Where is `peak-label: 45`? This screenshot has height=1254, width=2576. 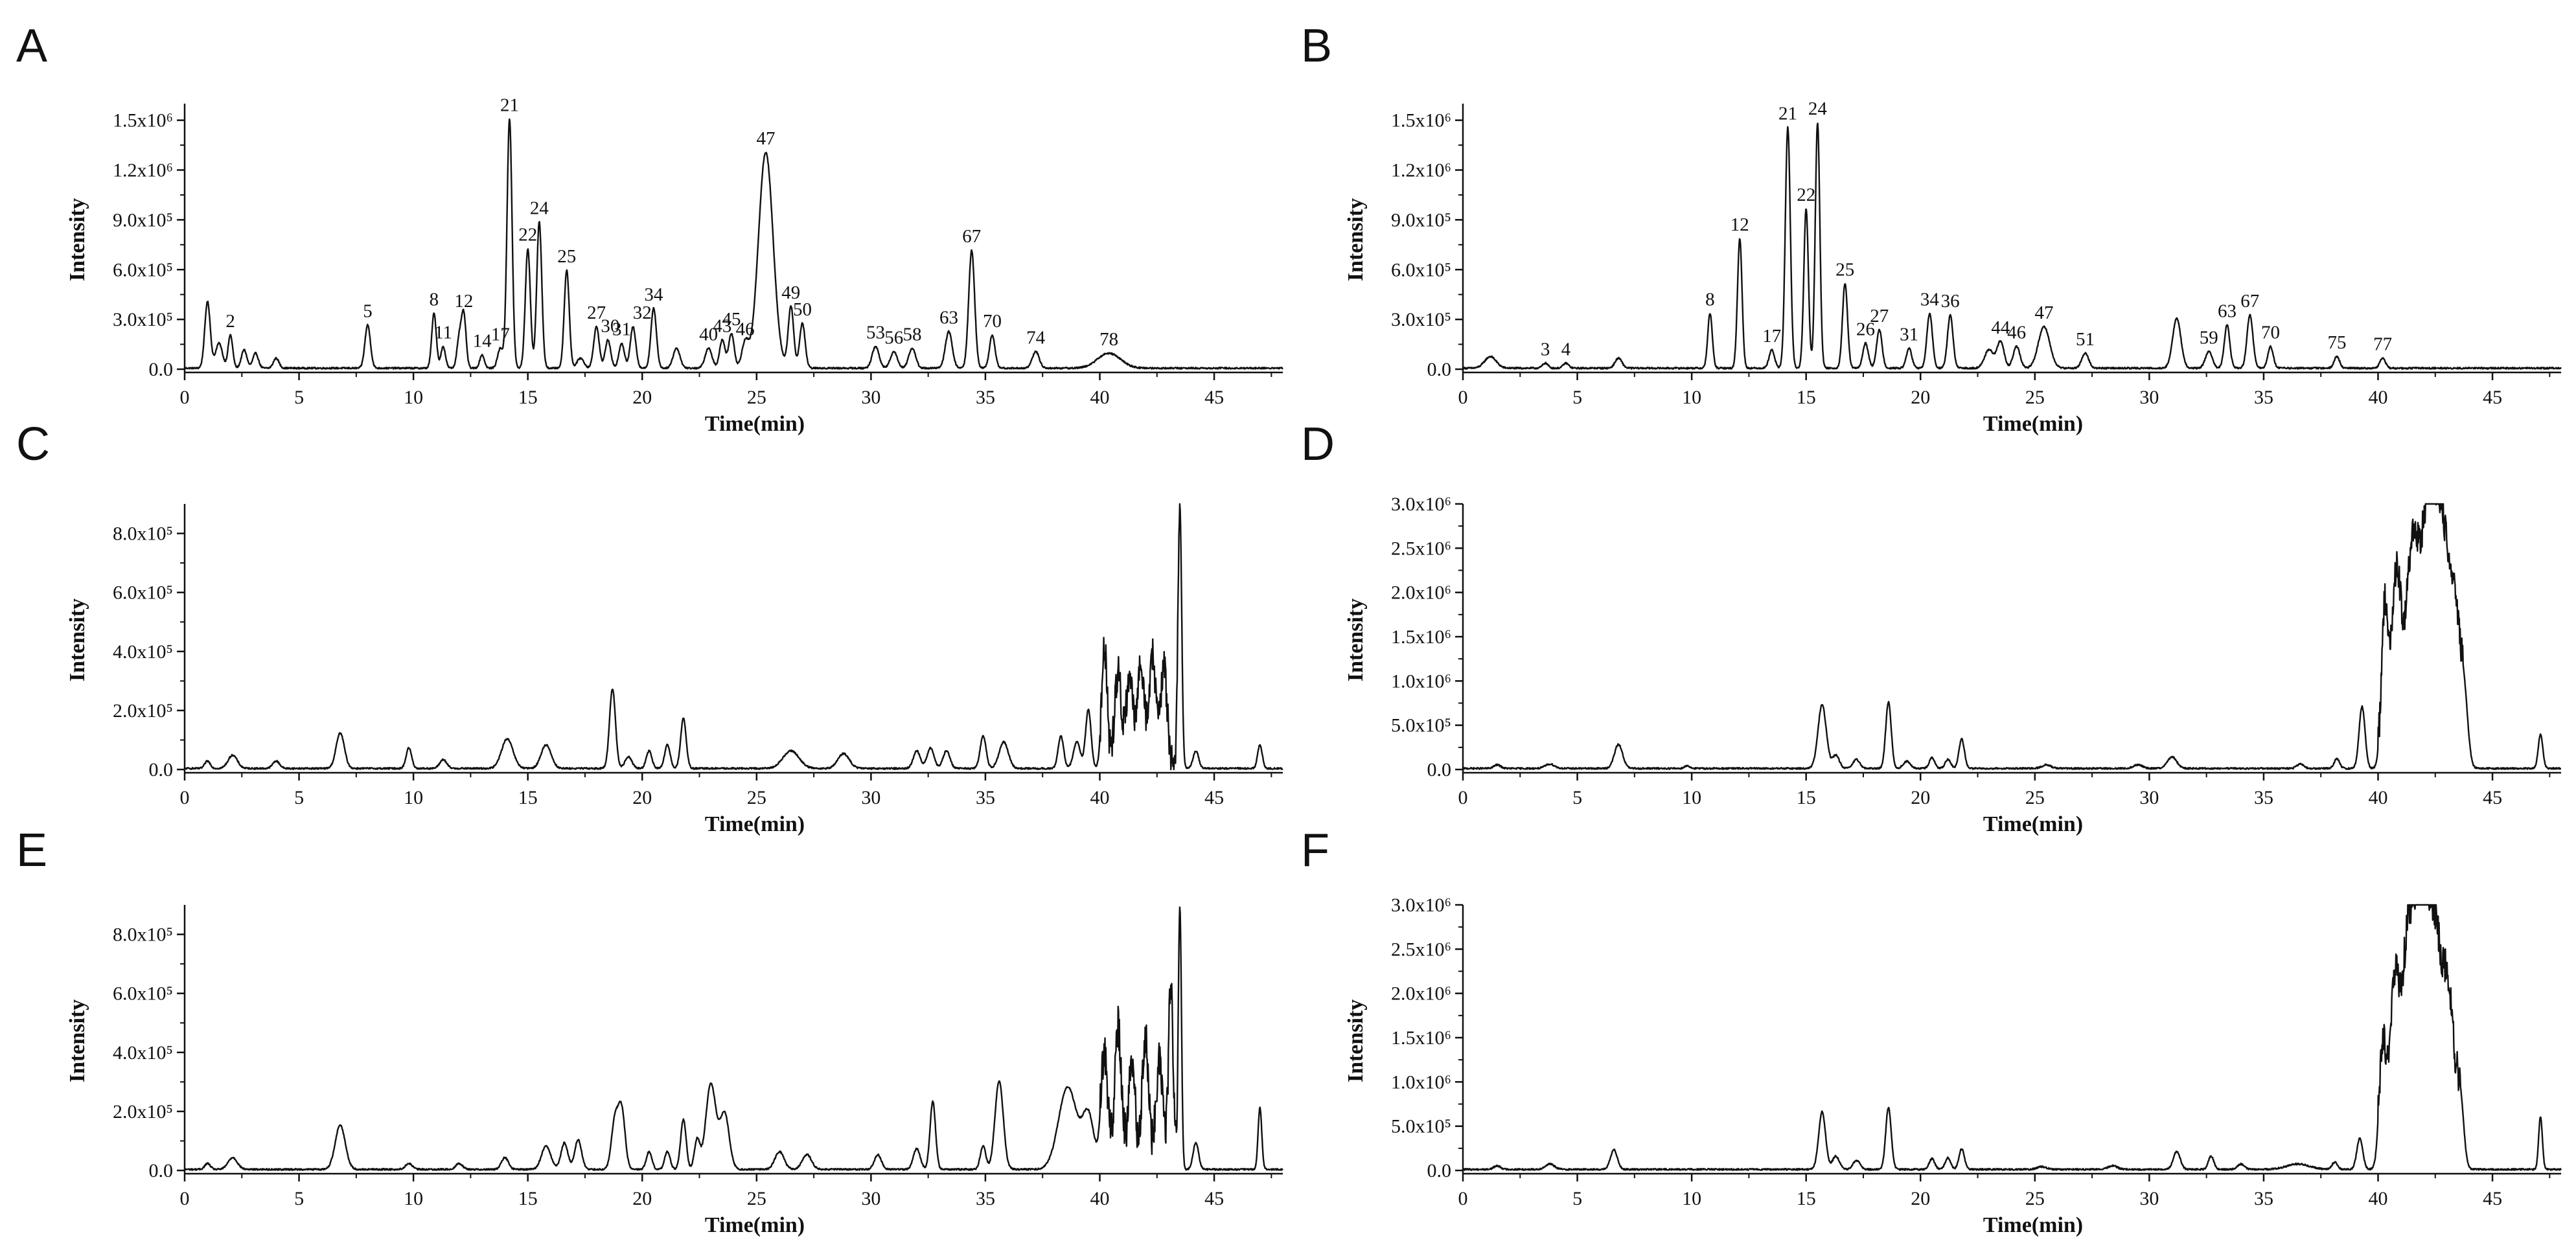
peak-label: 45 is located at coordinates (731, 319).